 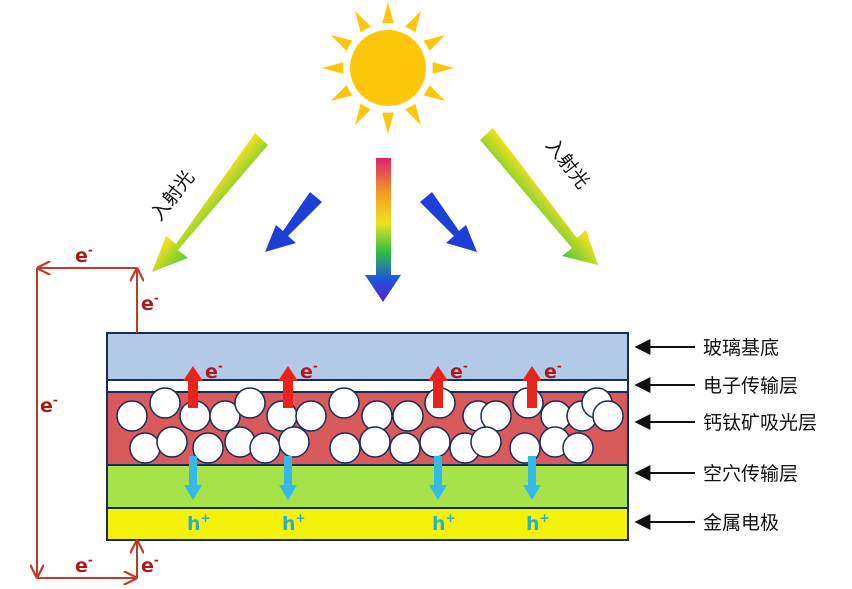 I want to click on label-perovskite-absorber-layer: 钙钛矿吸光层, so click(x=760, y=423).